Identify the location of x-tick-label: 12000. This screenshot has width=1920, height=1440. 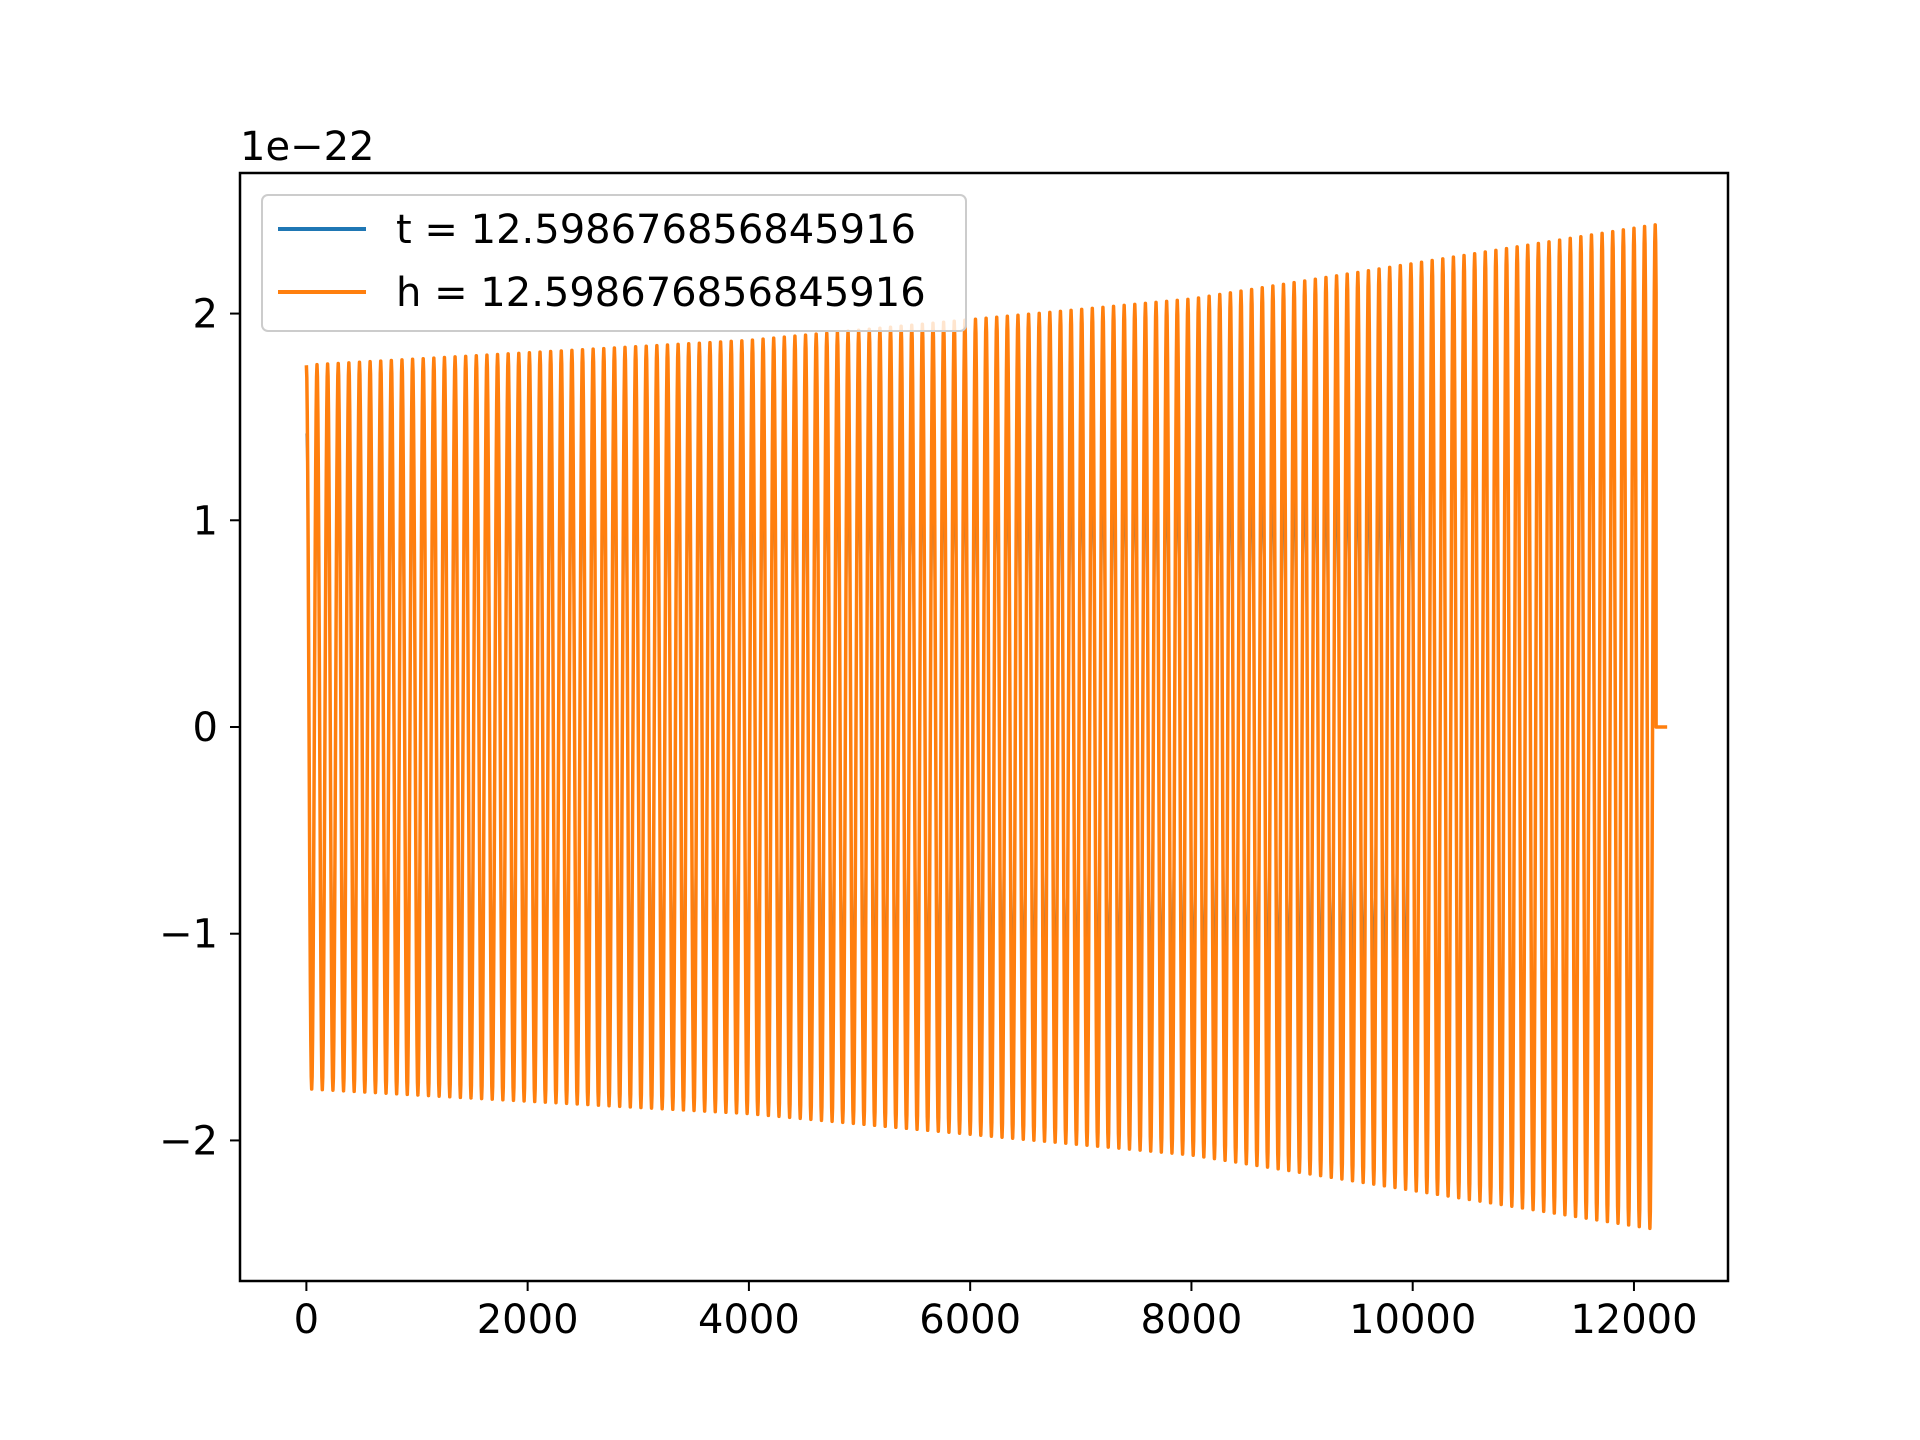
(1633, 1320).